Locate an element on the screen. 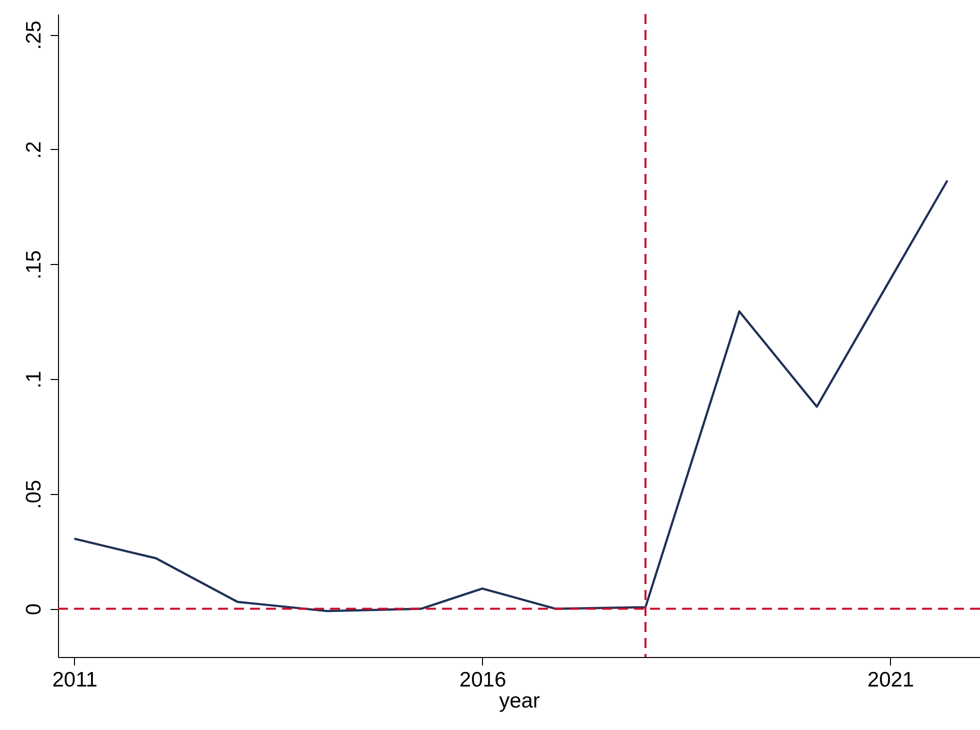  y-tick-label: .1 is located at coordinates (34, 379).